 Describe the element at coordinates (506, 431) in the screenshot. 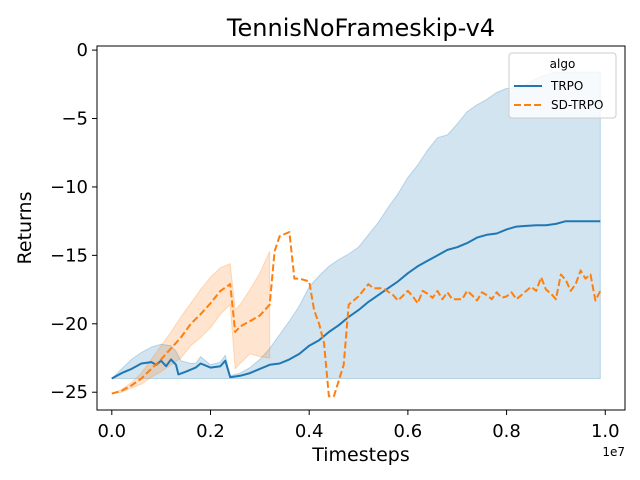

I see `x-tick-label: 0.8` at that location.